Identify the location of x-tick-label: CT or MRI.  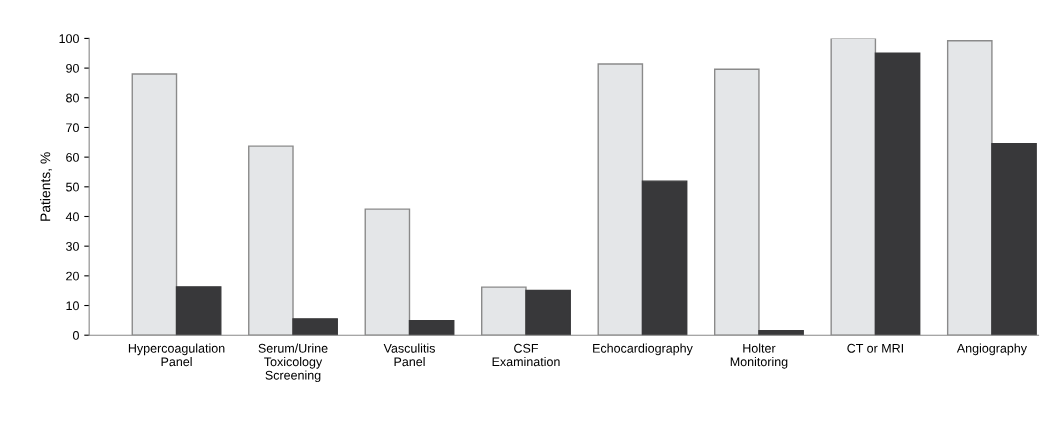
(875, 348).